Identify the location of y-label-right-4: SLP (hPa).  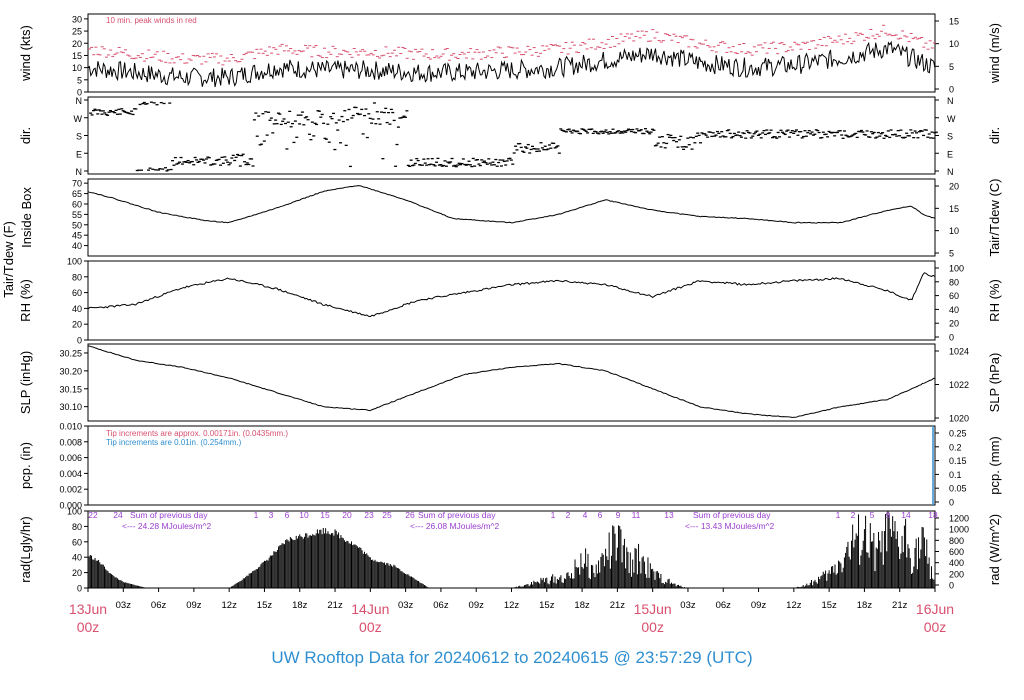
(994, 383).